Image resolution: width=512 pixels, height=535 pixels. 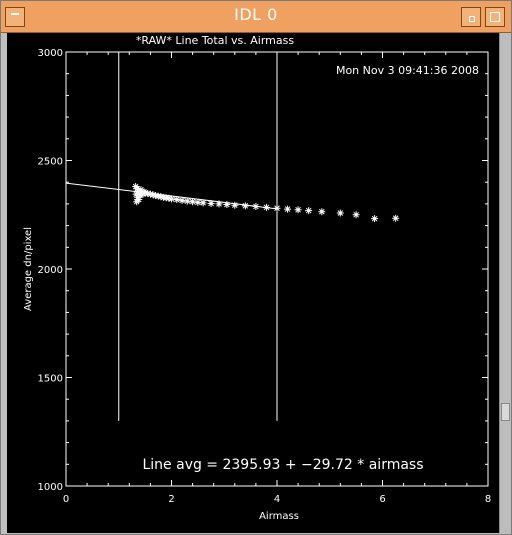 I want to click on maximize-button, so click(x=495, y=17).